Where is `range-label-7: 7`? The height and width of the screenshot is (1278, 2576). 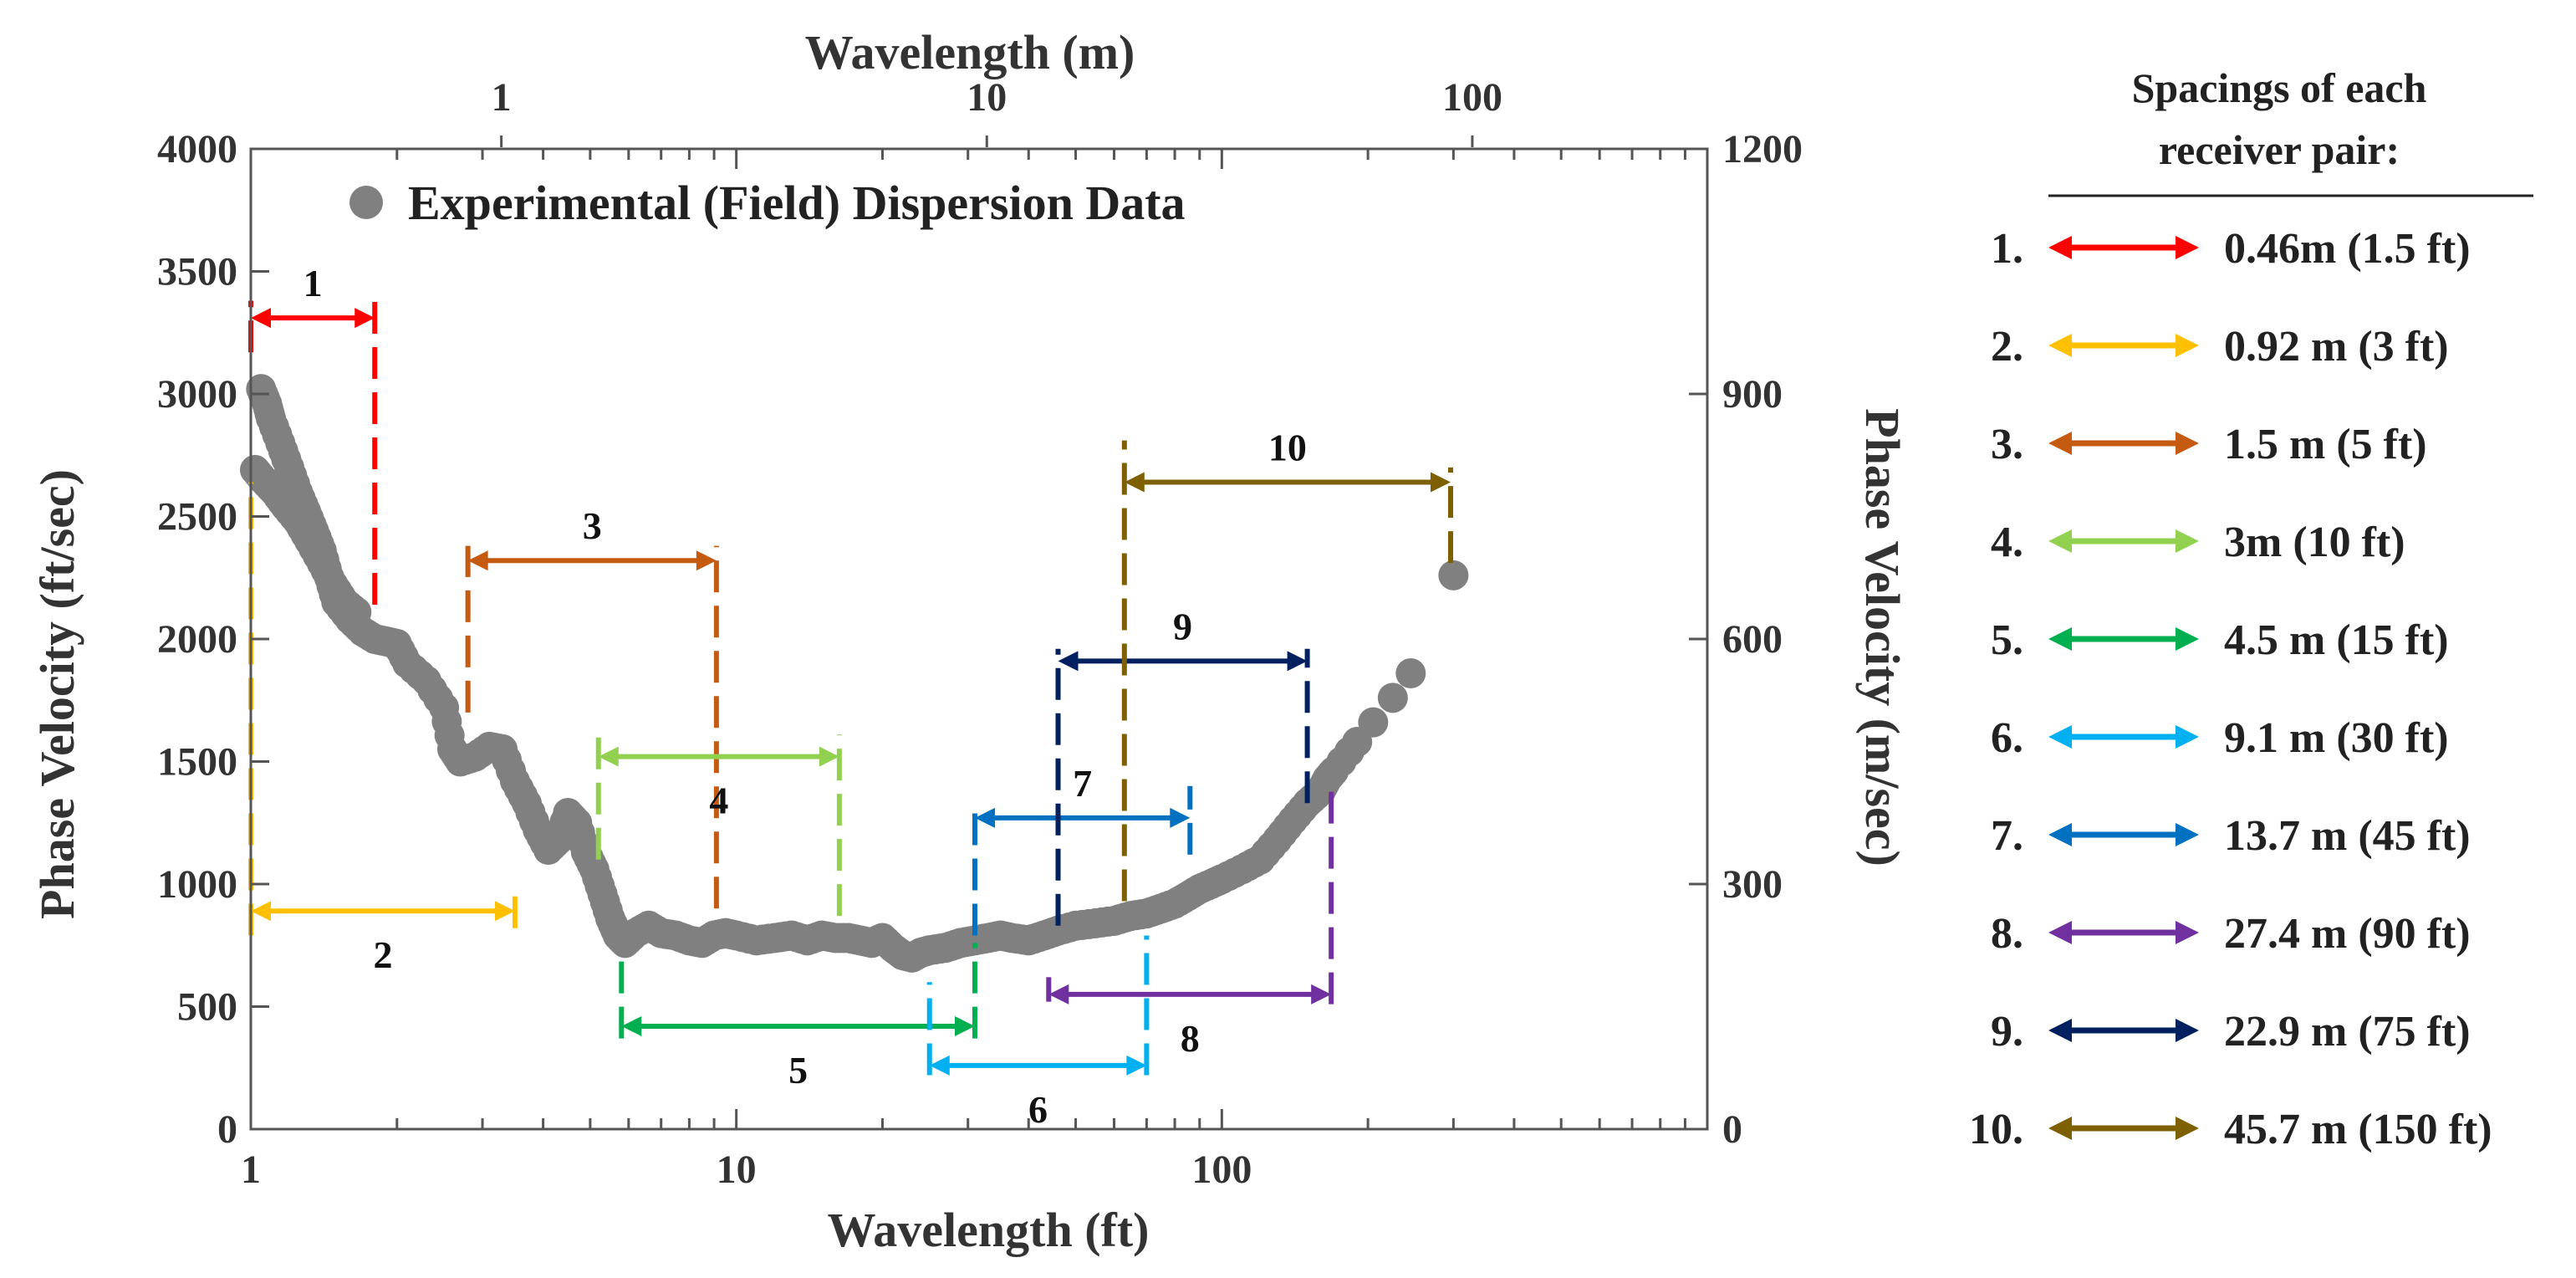
range-label-7: 7 is located at coordinates (1083, 783).